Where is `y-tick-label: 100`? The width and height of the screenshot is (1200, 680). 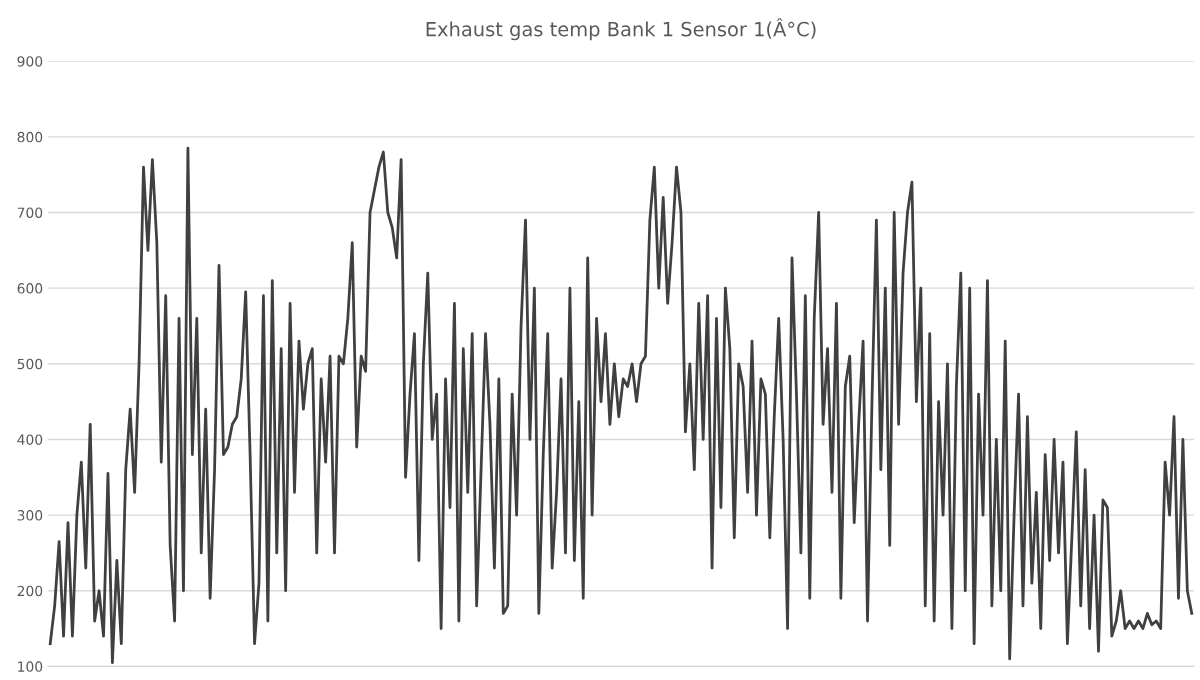 y-tick-label: 100 is located at coordinates (30, 666).